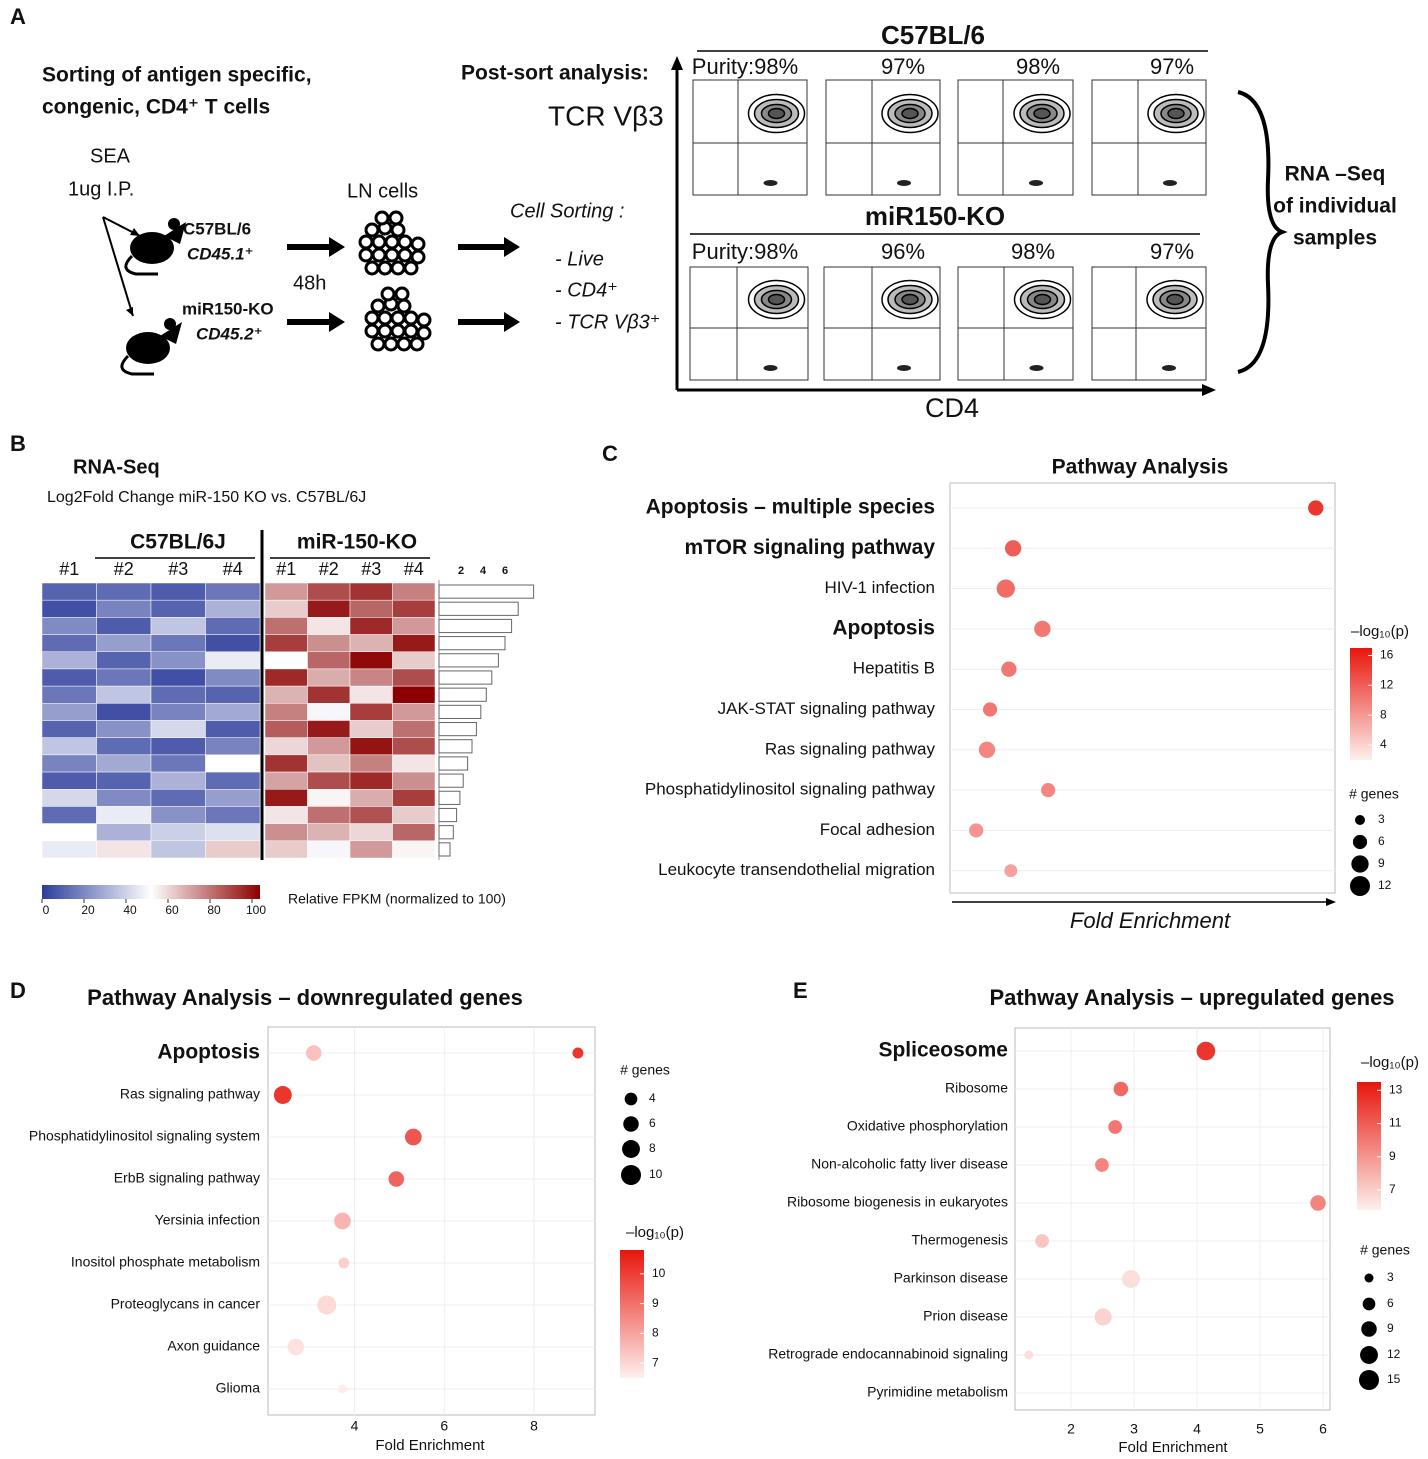 This screenshot has height=1459, width=1428. Describe the element at coordinates (790, 507) in the screenshot. I see `row-label: Apoptosis – multiple species` at that location.